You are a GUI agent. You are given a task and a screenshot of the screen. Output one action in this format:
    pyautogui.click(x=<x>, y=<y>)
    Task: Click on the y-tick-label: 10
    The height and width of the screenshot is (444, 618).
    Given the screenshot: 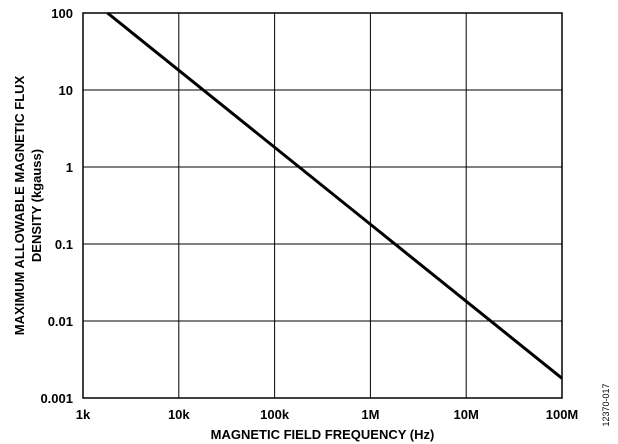 What is the action you would take?
    pyautogui.click(x=66, y=90)
    